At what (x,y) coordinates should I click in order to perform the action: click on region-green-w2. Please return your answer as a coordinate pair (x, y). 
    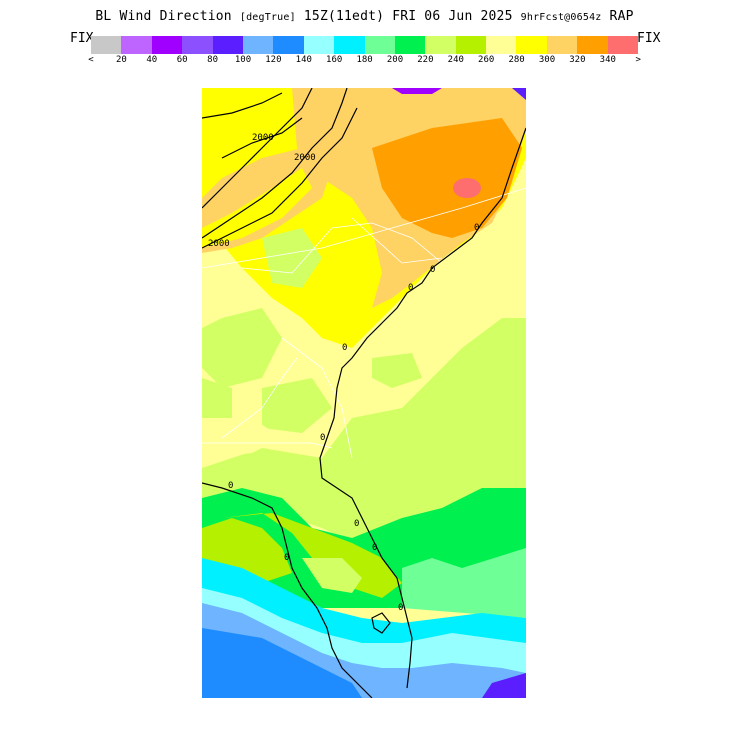
    Looking at the image, I should click on (292, 258).